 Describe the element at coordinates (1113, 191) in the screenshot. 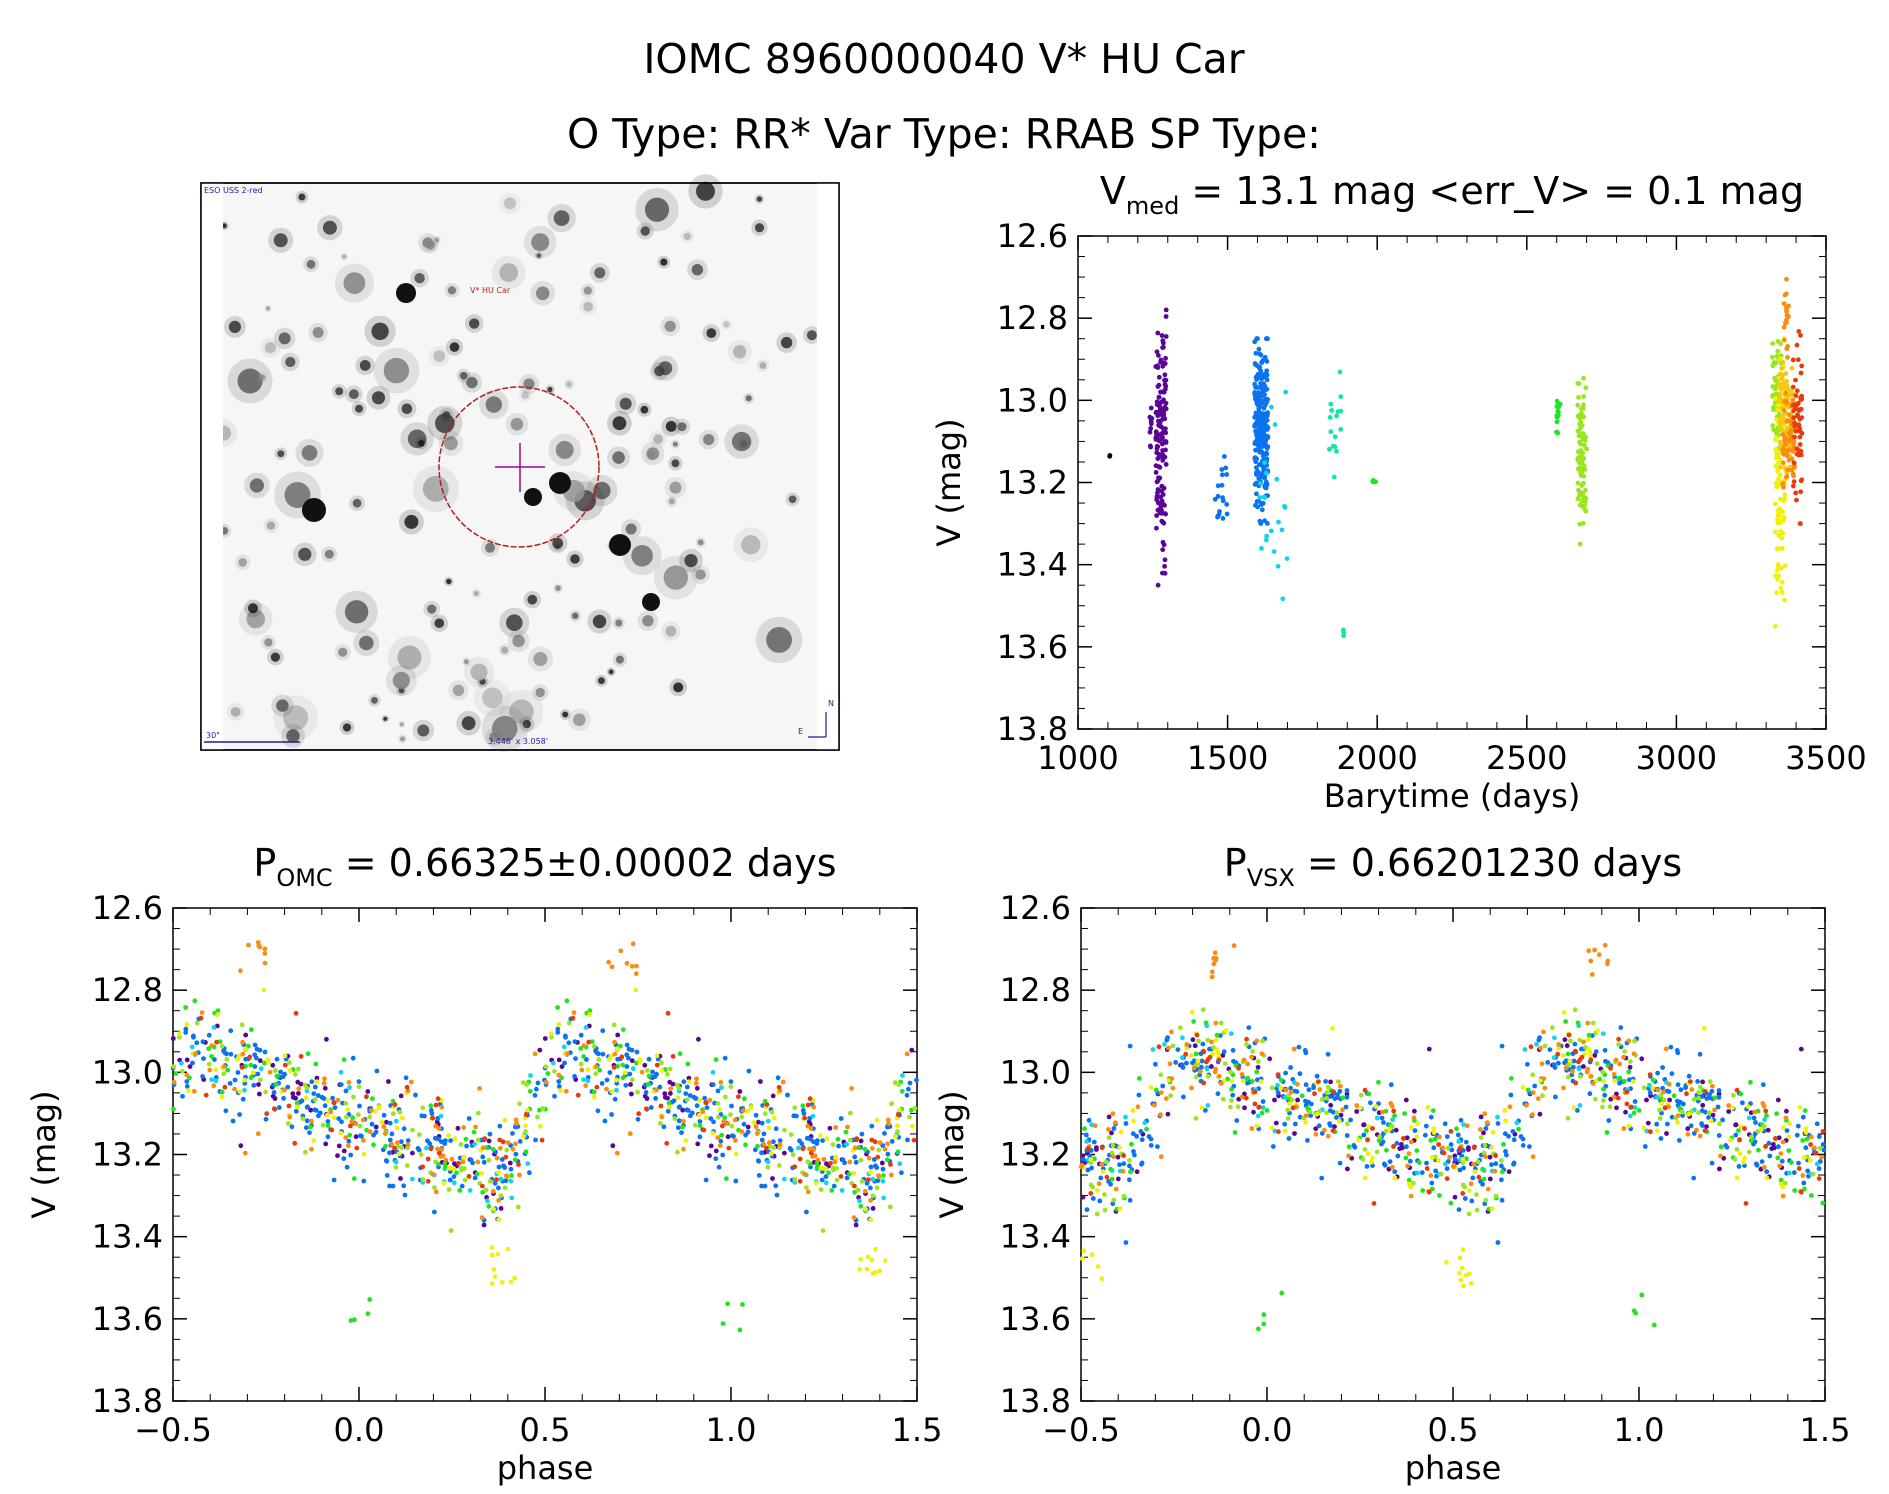

I see `plot-title-main: V` at that location.